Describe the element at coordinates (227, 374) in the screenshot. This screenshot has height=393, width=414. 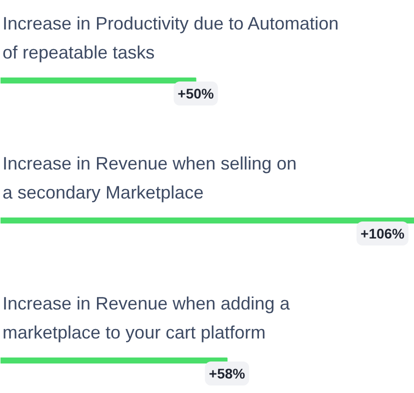
I see `data-label: +58%` at that location.